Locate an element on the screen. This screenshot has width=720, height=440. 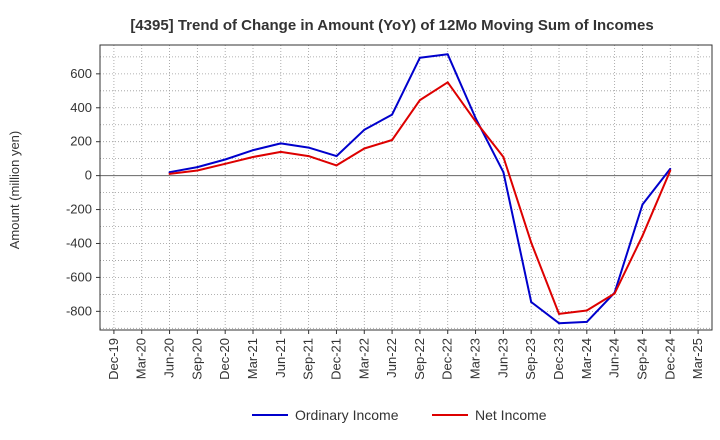
y-tick-label: -400 is located at coordinates (79, 242).